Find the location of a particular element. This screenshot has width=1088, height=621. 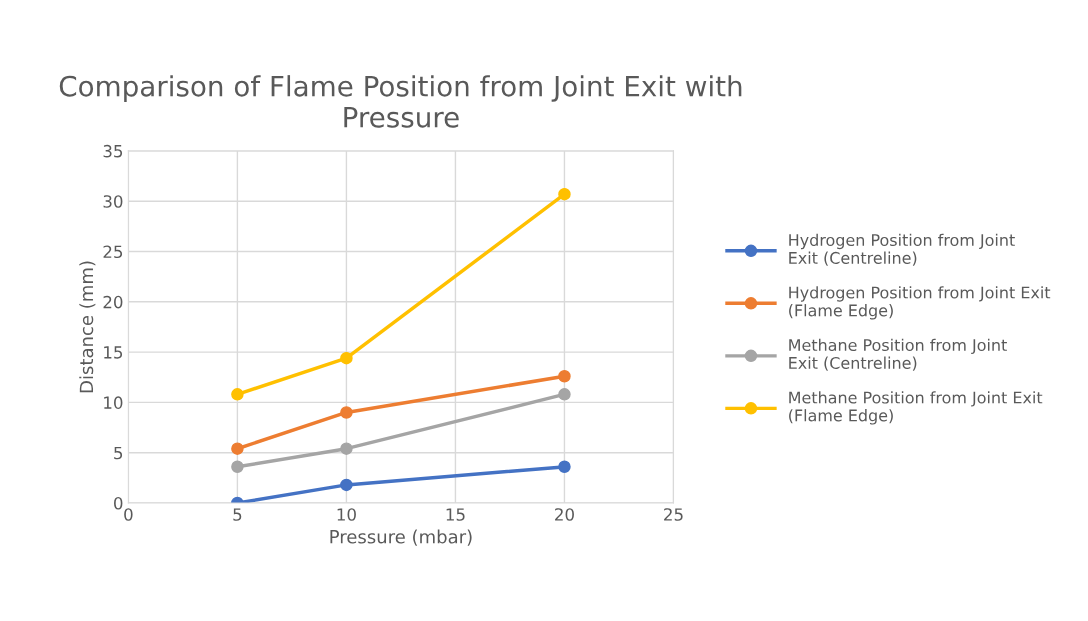

x-tick-label: 10 is located at coordinates (346, 514).